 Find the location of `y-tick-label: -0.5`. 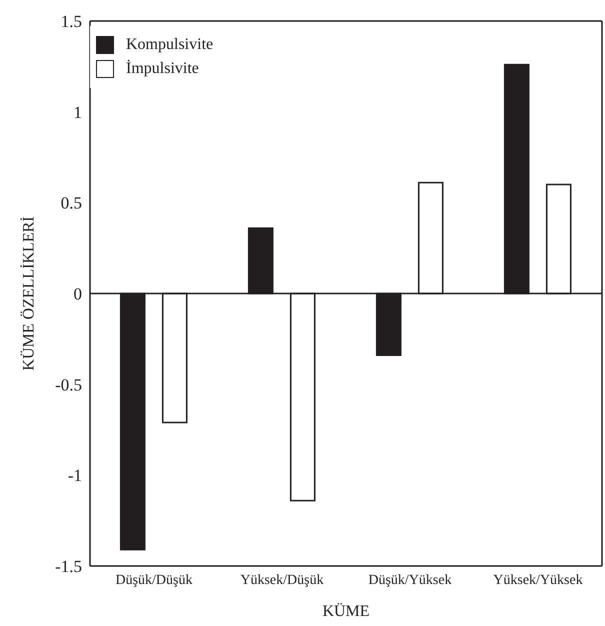

y-tick-label: -0.5 is located at coordinates (68, 384).